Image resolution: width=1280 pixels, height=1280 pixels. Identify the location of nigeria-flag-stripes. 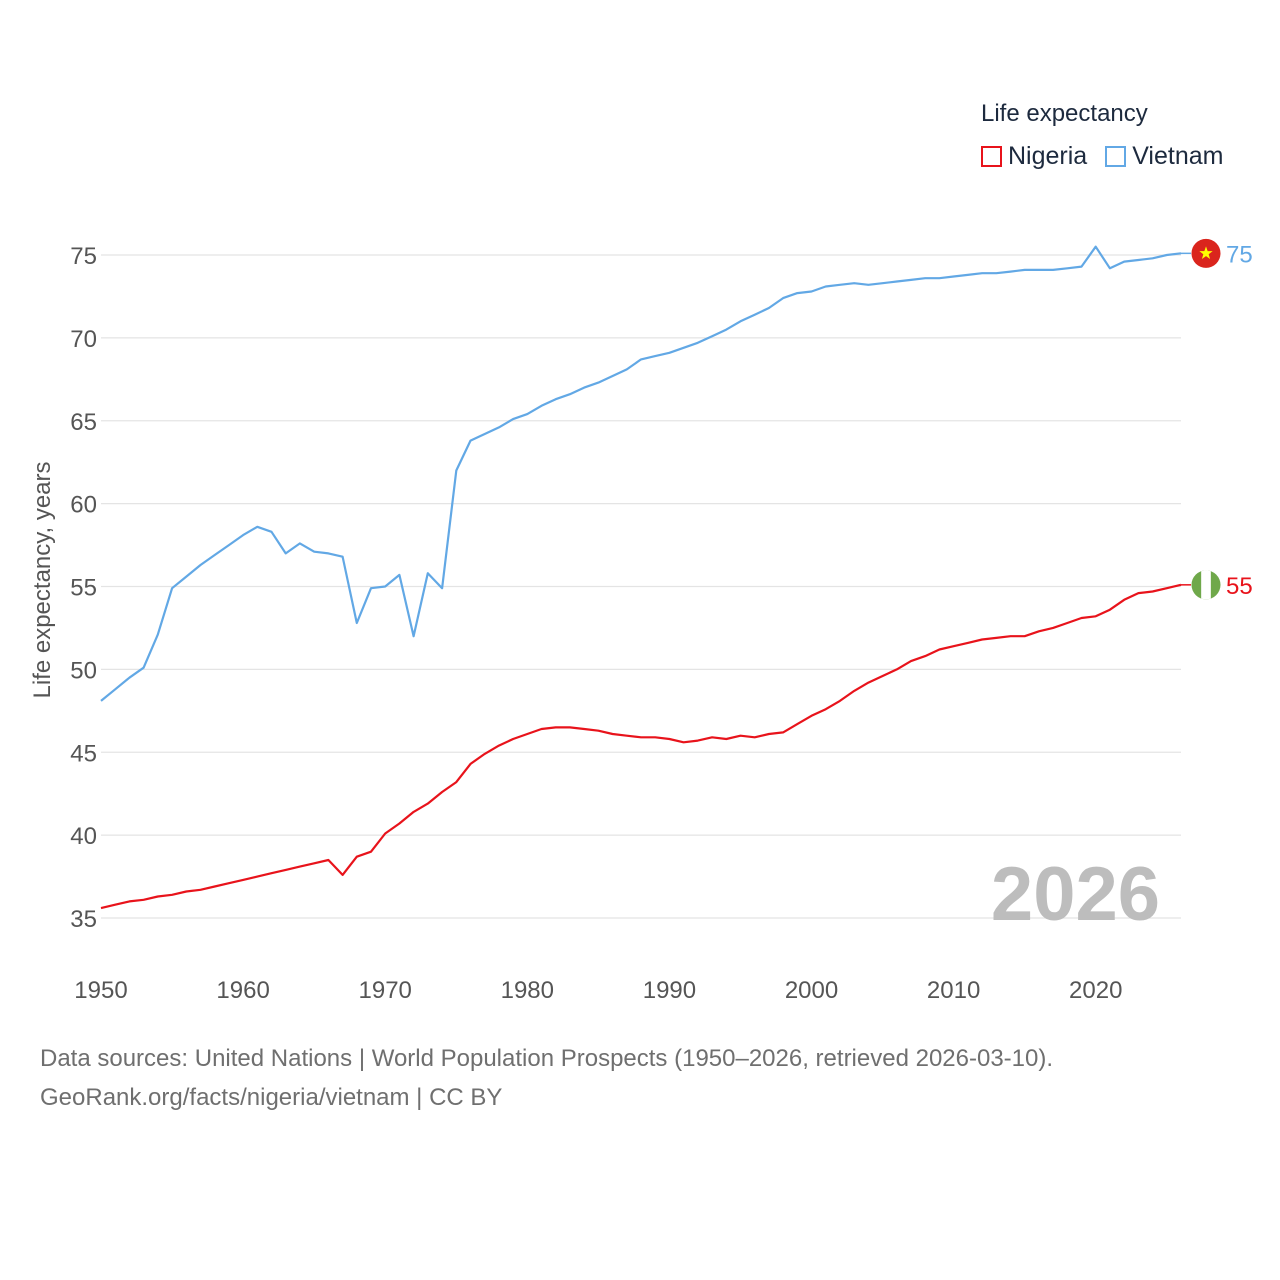
(1206, 585).